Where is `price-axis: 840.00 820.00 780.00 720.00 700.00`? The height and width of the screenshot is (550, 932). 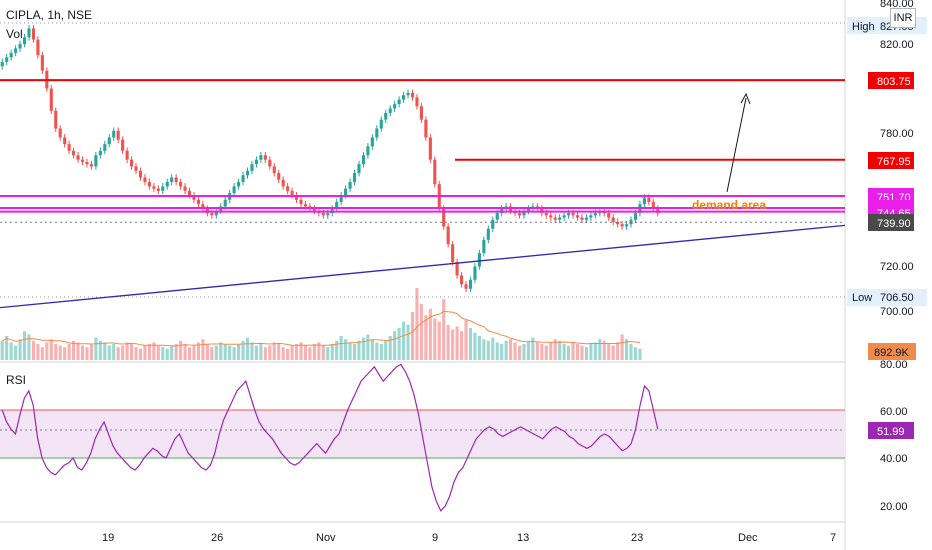
price-axis: 840.00 820.00 780.00 720.00 700.00 is located at coordinates (897, 159).